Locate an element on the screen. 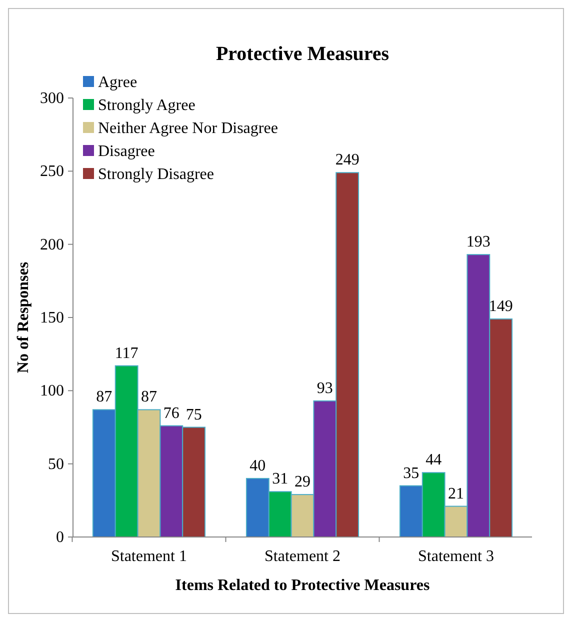  y-tick-label: 100 is located at coordinates (52, 391).